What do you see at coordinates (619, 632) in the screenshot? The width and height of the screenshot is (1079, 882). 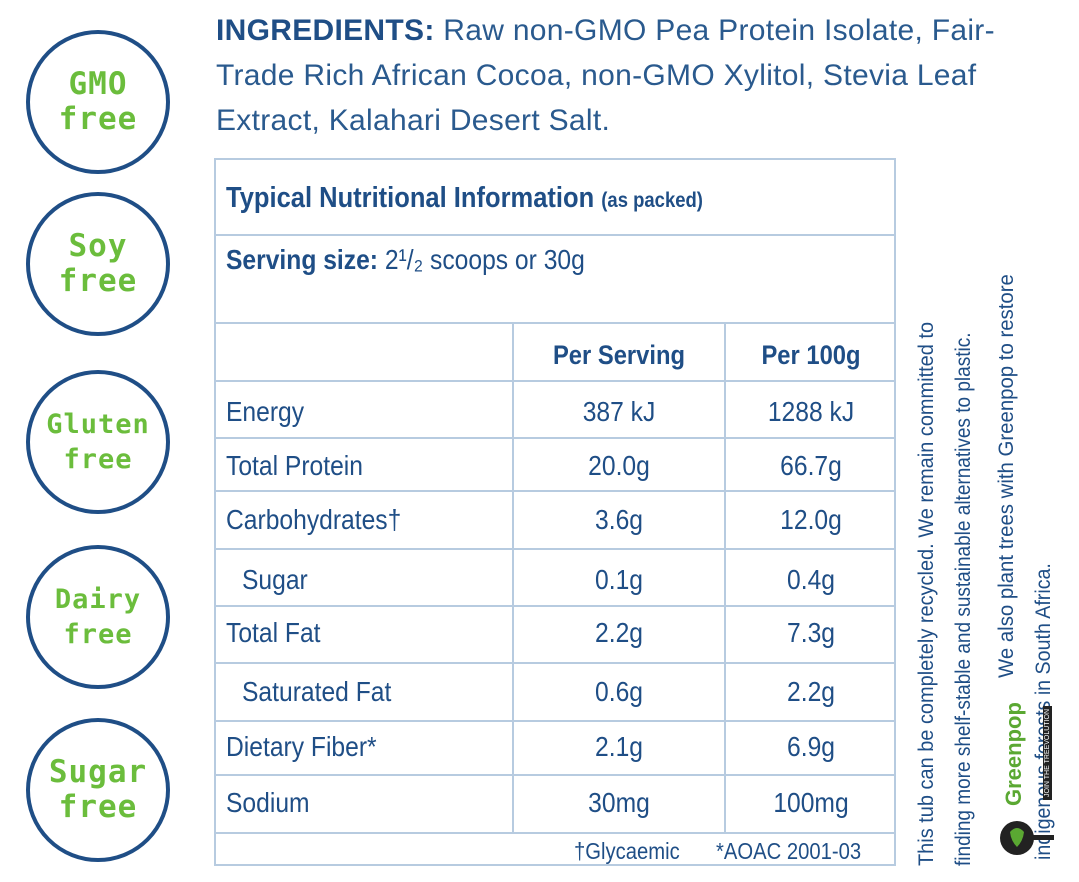 I see `row-per-serving: 2.2g` at bounding box center [619, 632].